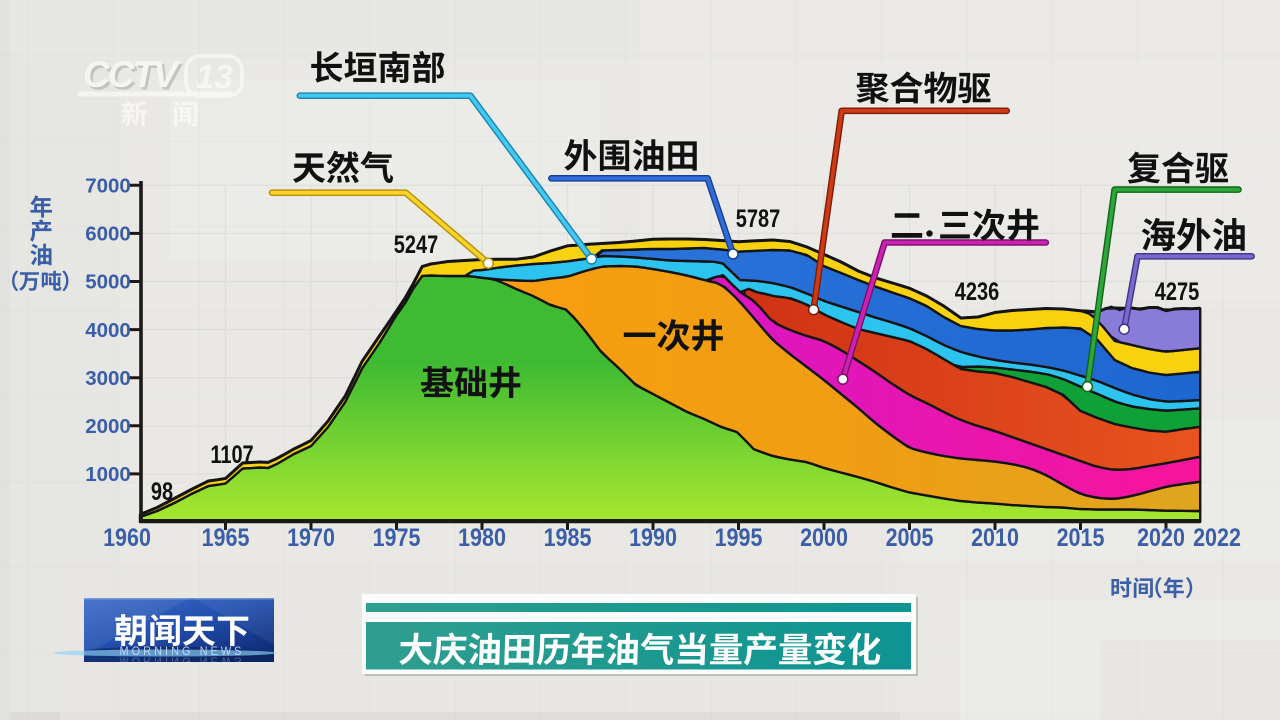 The height and width of the screenshot is (720, 1280). I want to click on svg-text: 1960, so click(127, 537).